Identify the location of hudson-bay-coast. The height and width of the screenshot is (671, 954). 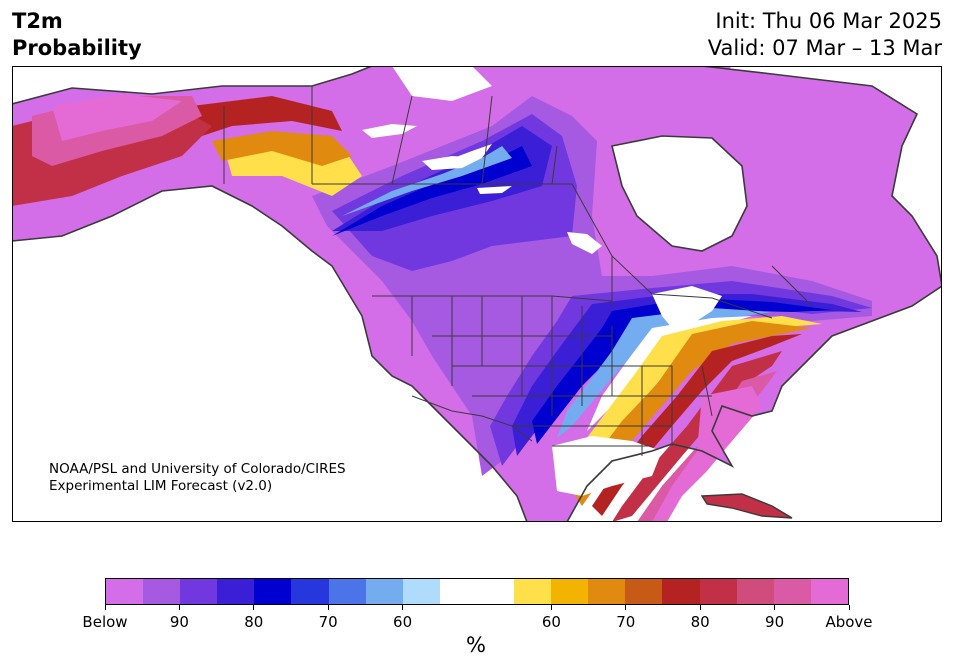
(679, 193).